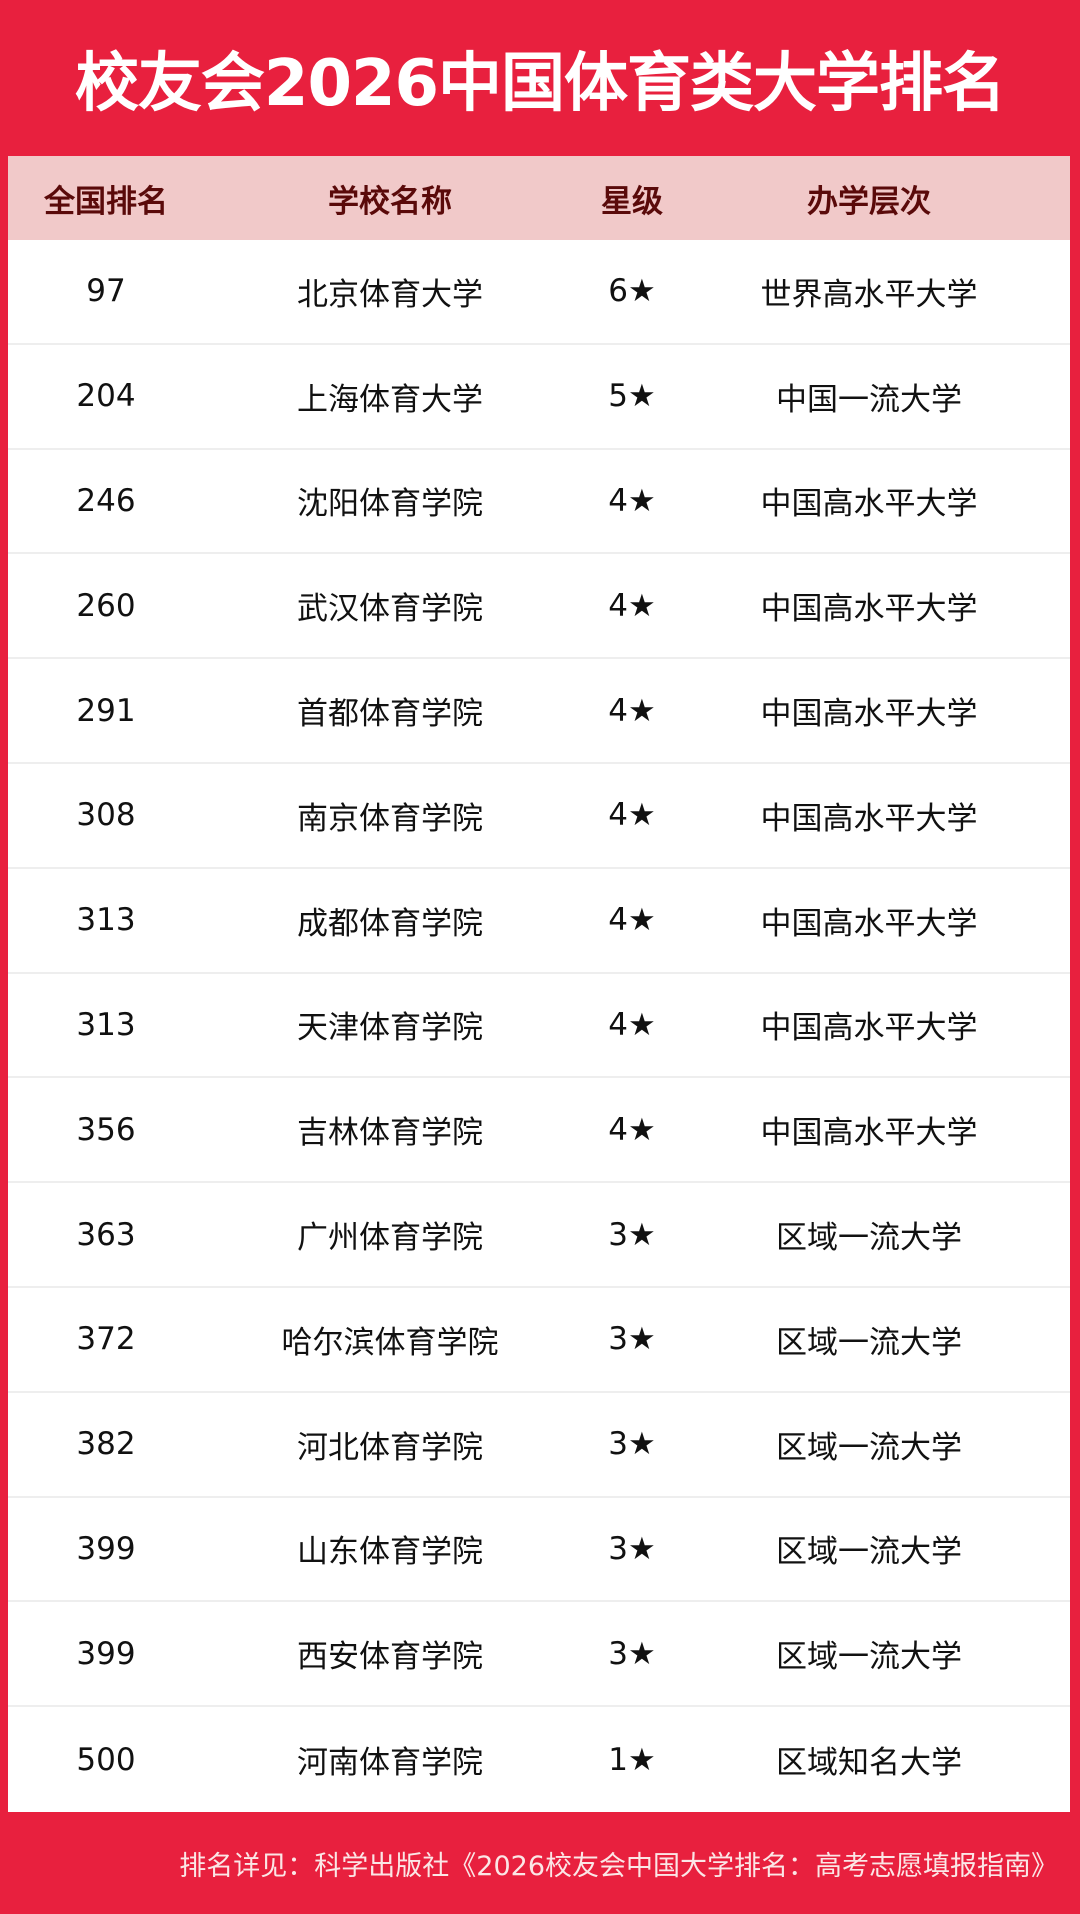  What do you see at coordinates (390, 923) in the screenshot?
I see `school-name-cell: 成都体育学院` at bounding box center [390, 923].